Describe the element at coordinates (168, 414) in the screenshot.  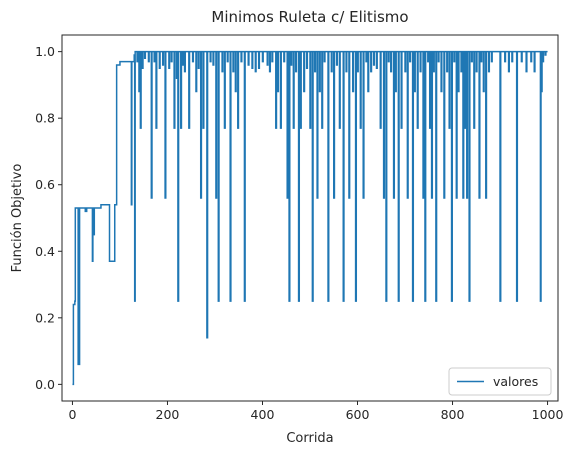
I see `x-tick-label: 200` at that location.